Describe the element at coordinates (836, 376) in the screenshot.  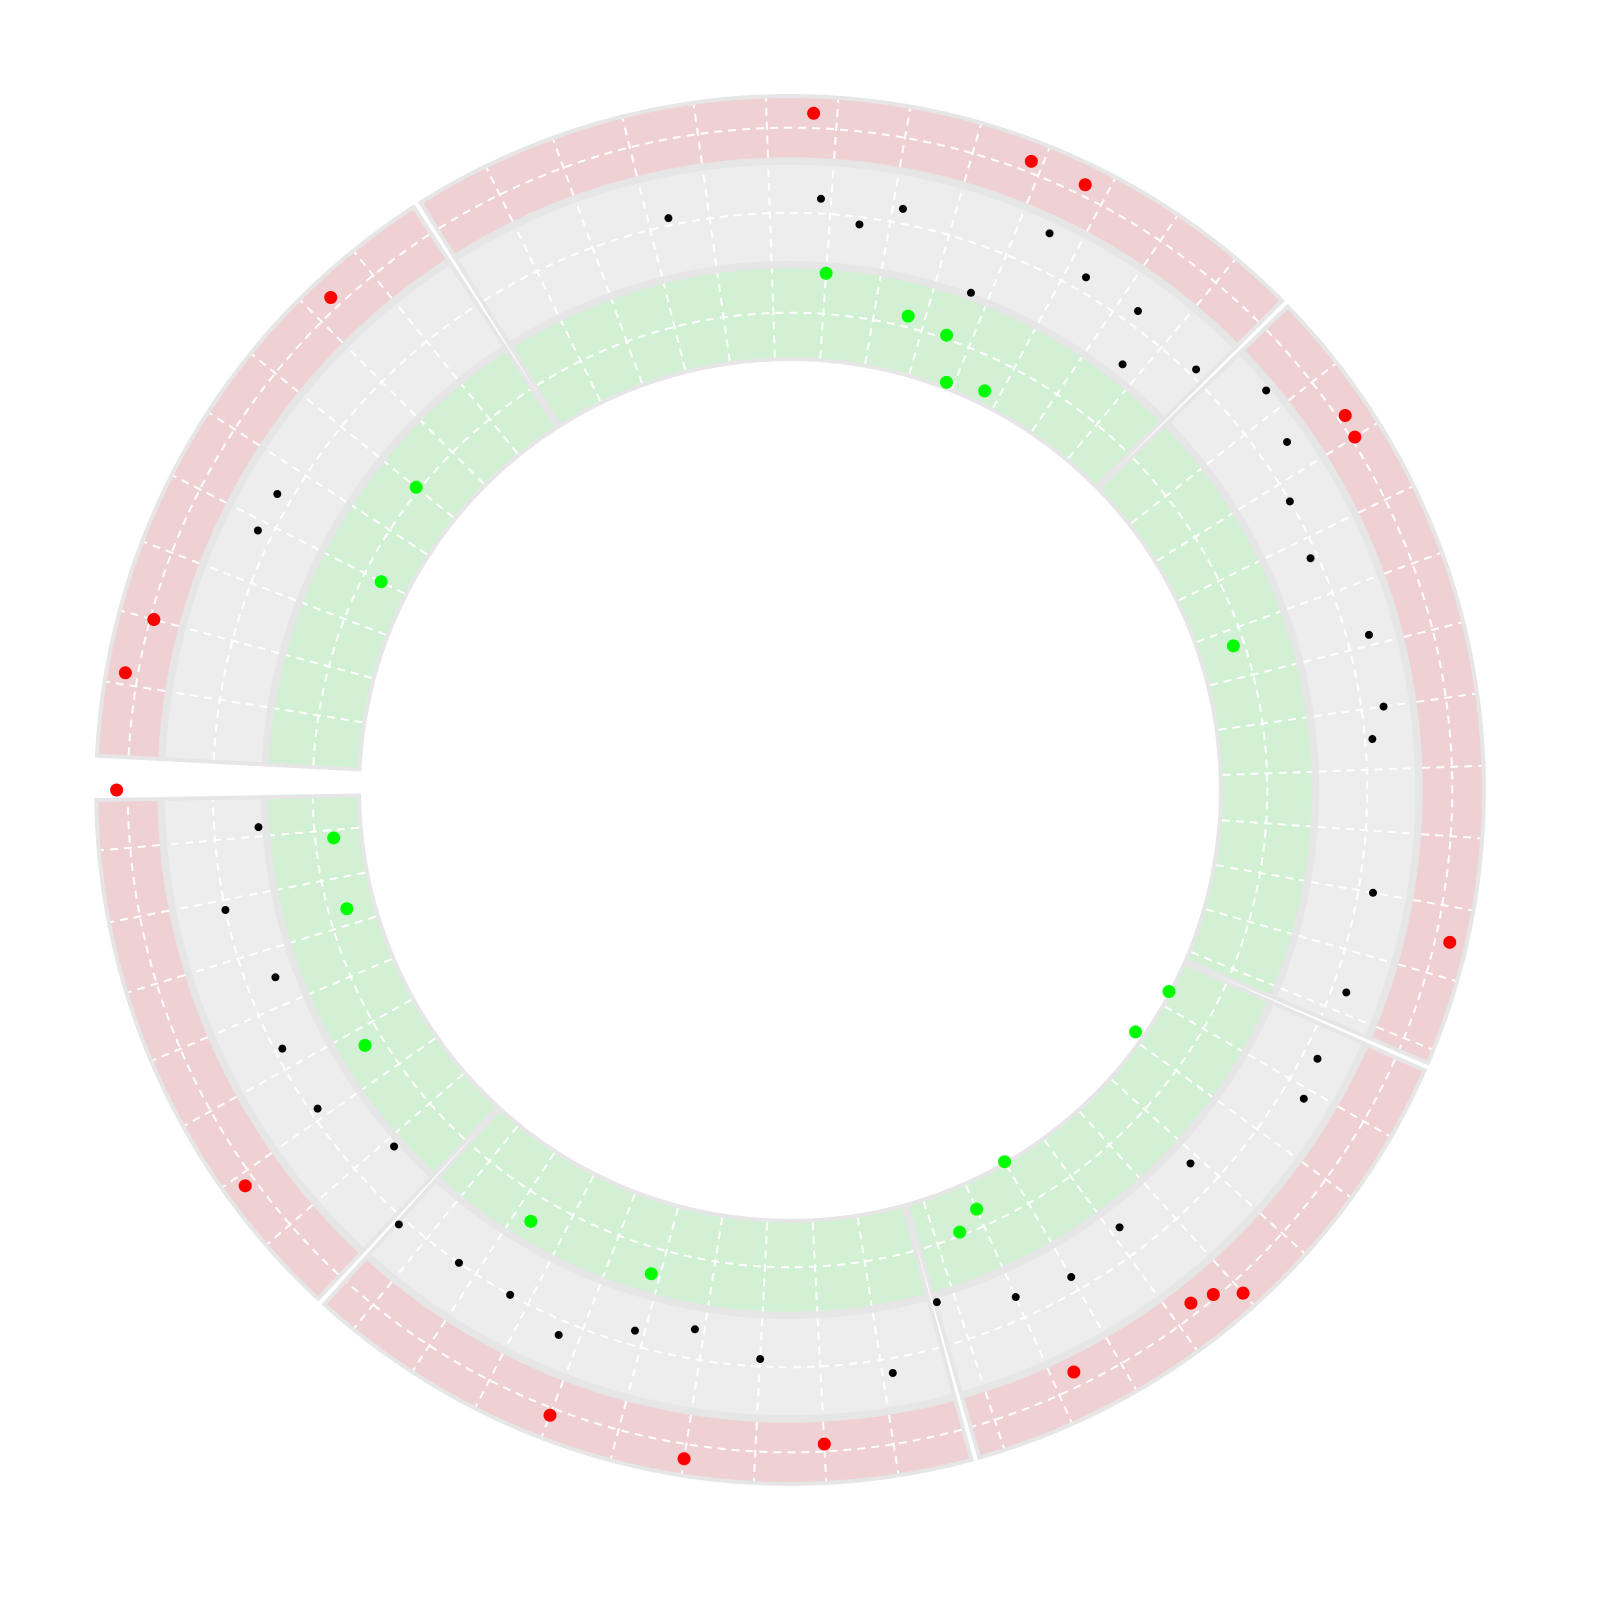
I see `sector-1-inner-fill` at that location.